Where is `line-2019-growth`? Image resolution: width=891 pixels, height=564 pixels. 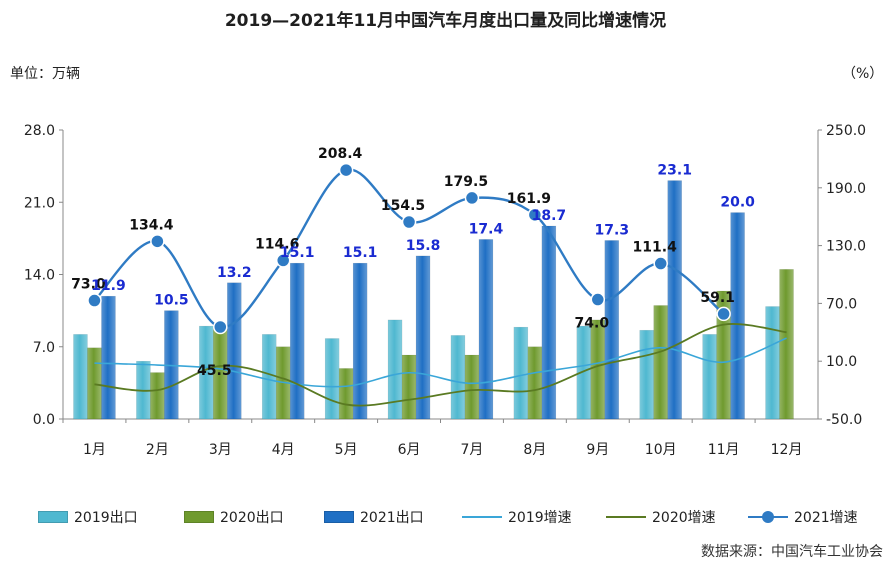 line-2019-growth is located at coordinates (440, 362).